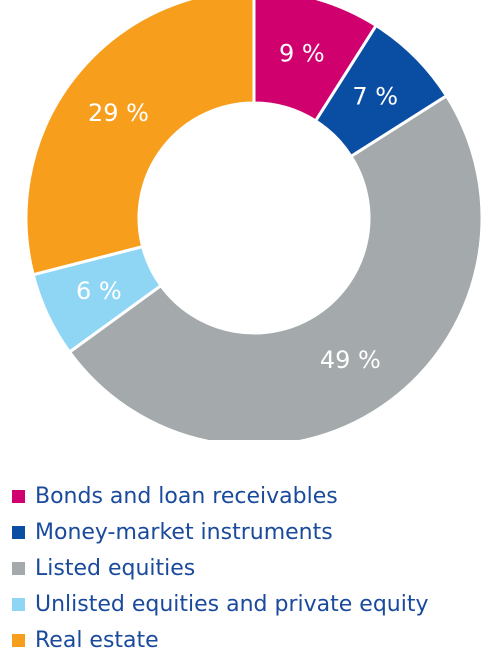  What do you see at coordinates (350, 360) in the screenshot?
I see `slice-label-3: 49 %` at bounding box center [350, 360].